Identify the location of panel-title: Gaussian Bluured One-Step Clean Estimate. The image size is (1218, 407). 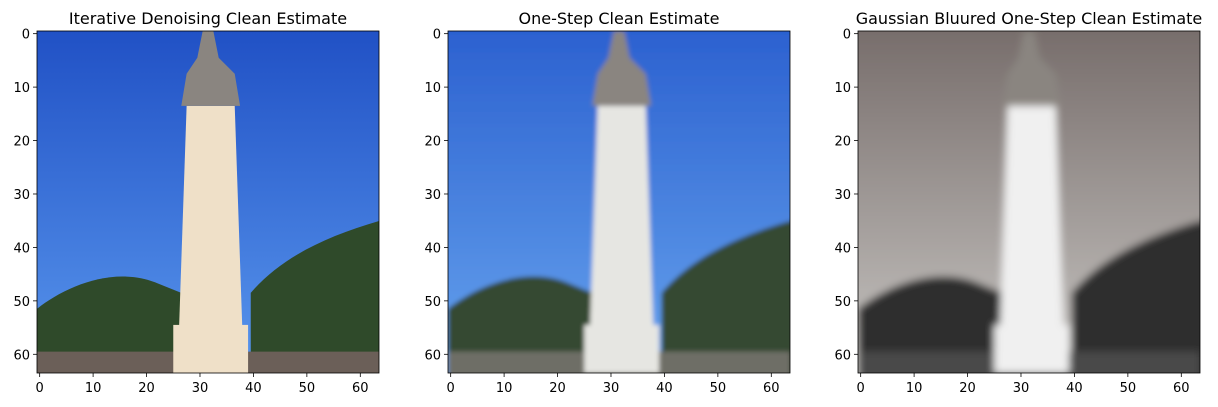
(1029, 18).